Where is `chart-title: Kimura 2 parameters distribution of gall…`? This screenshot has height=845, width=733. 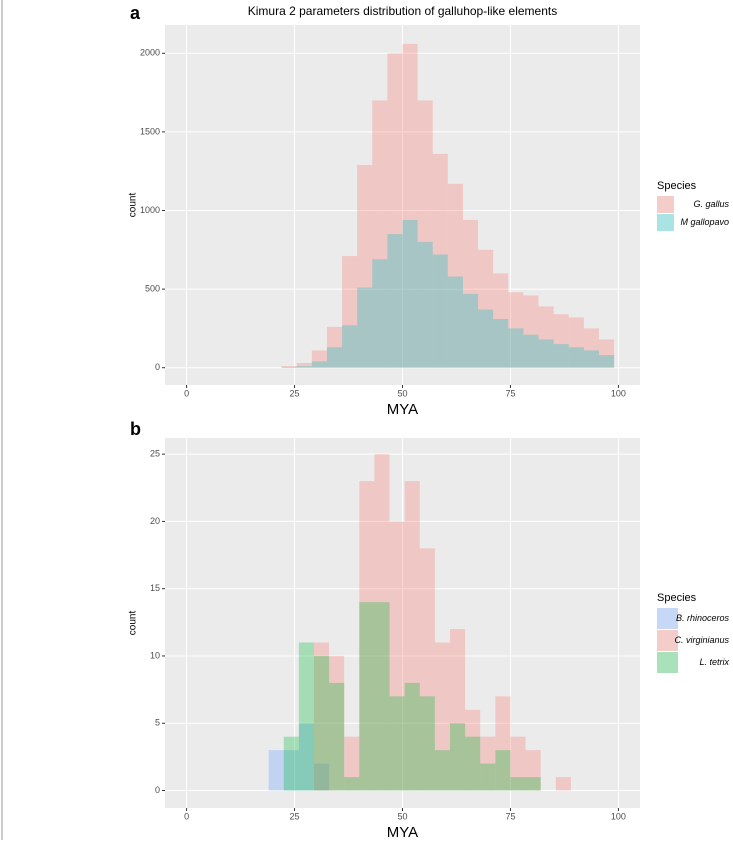 chart-title: Kimura 2 parameters distribution of gall… is located at coordinates (403, 11).